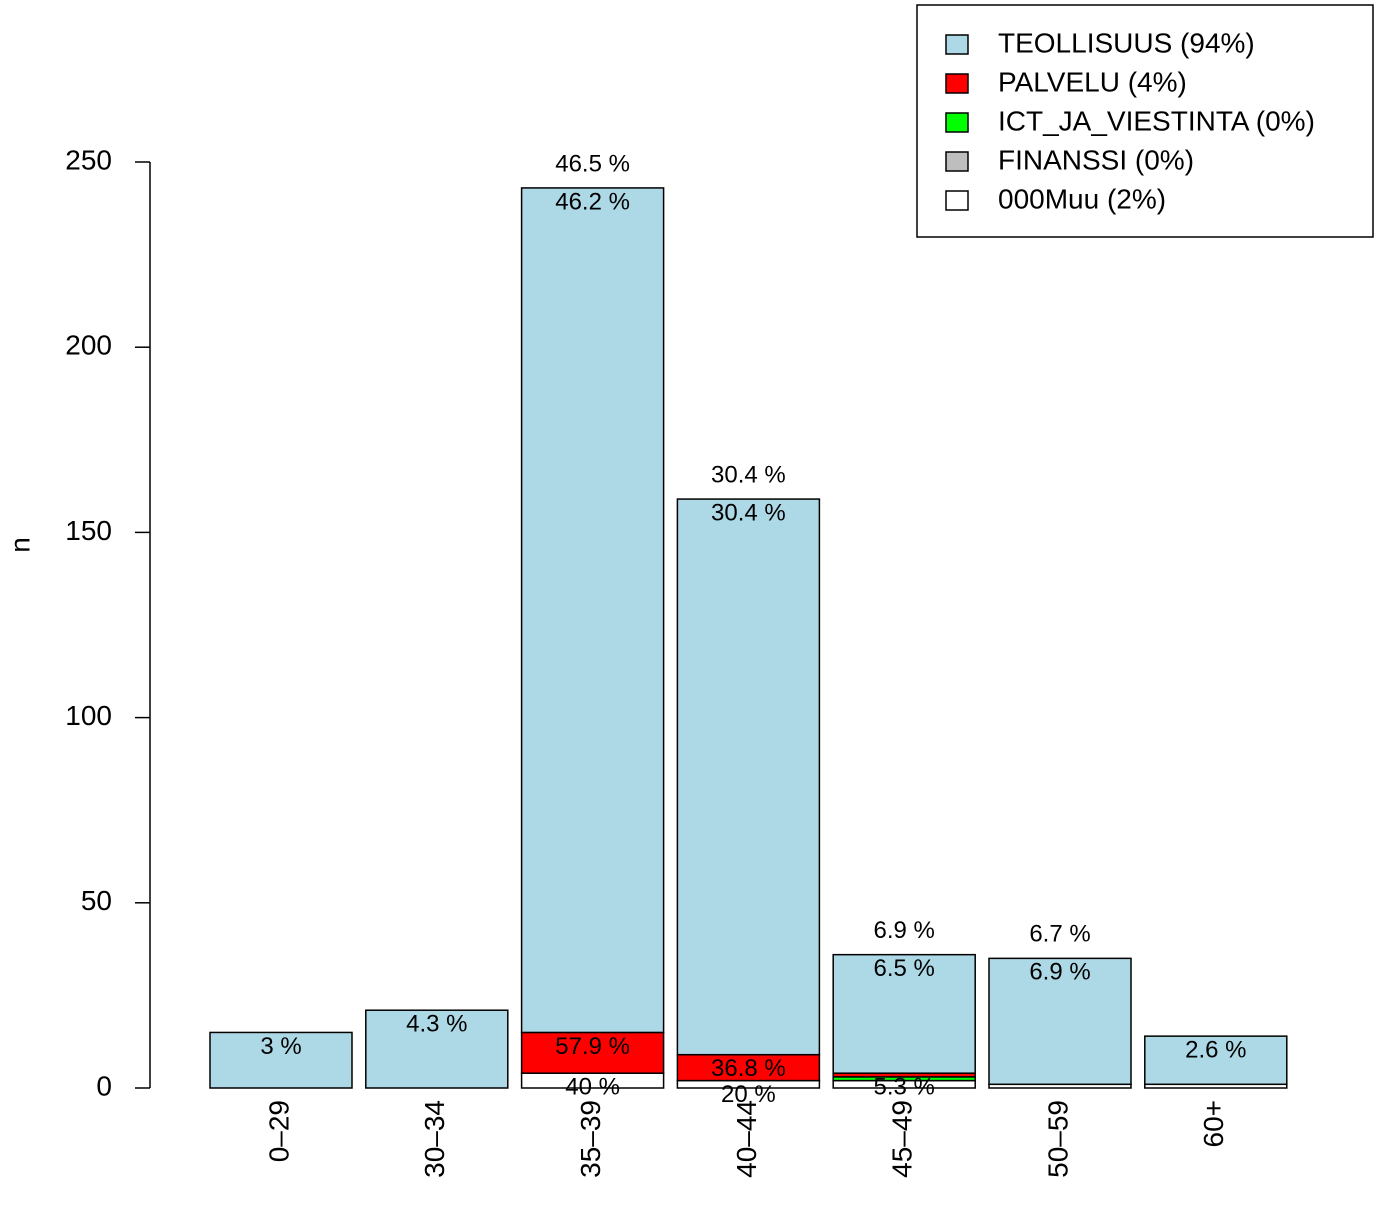 The width and height of the screenshot is (1381, 1218). I want to click on legend-box, so click(1145, 121).